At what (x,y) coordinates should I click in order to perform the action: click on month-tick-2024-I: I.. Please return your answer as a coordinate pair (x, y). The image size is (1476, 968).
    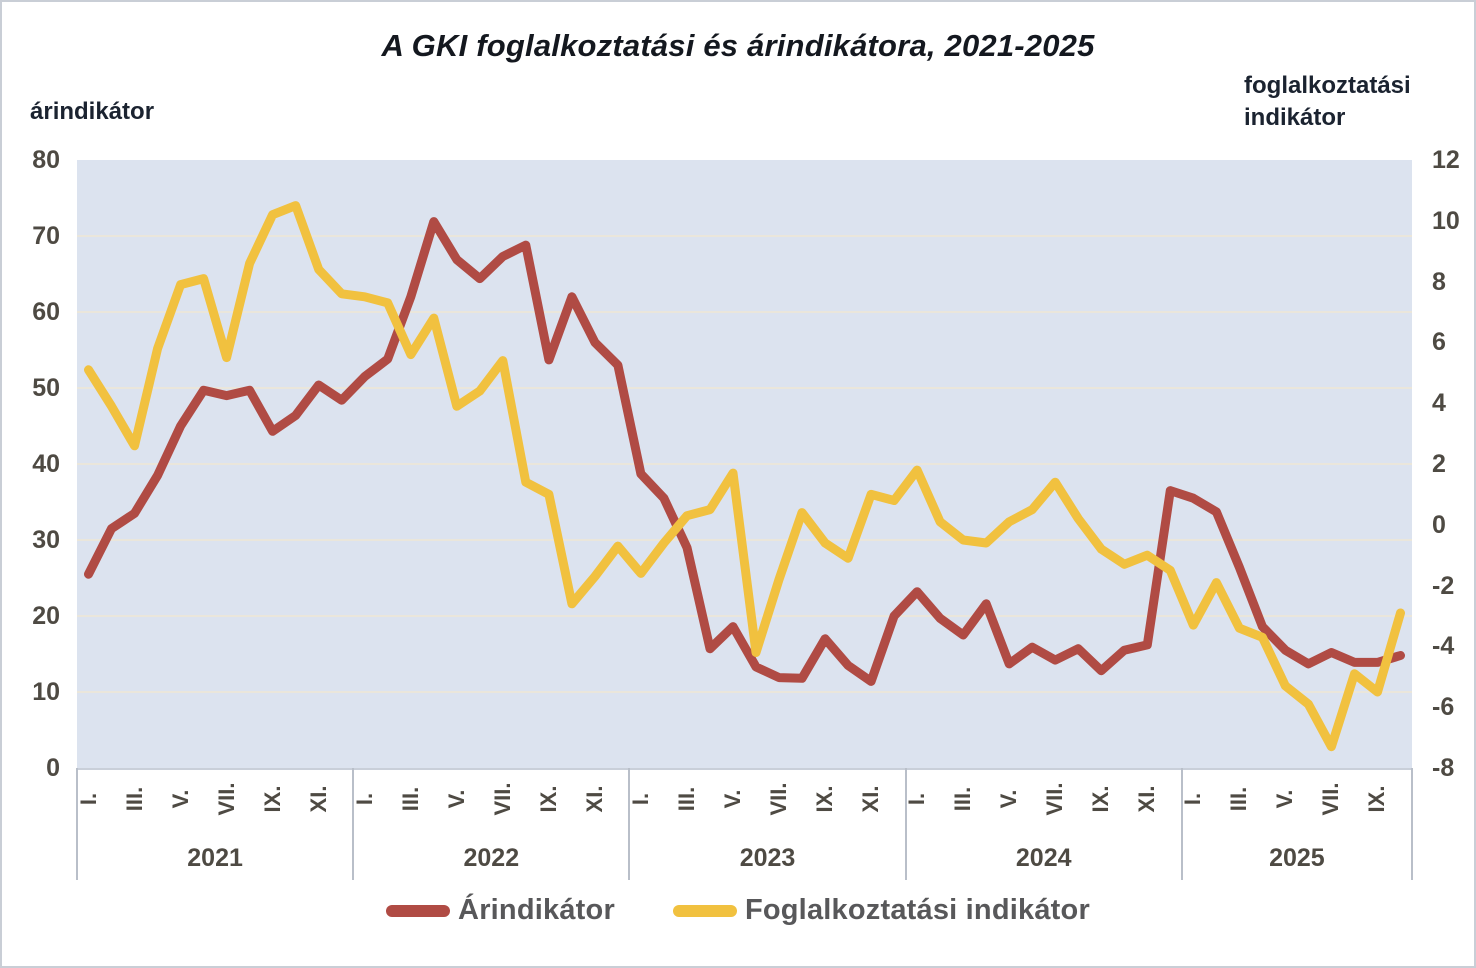
    Looking at the image, I should click on (917, 799).